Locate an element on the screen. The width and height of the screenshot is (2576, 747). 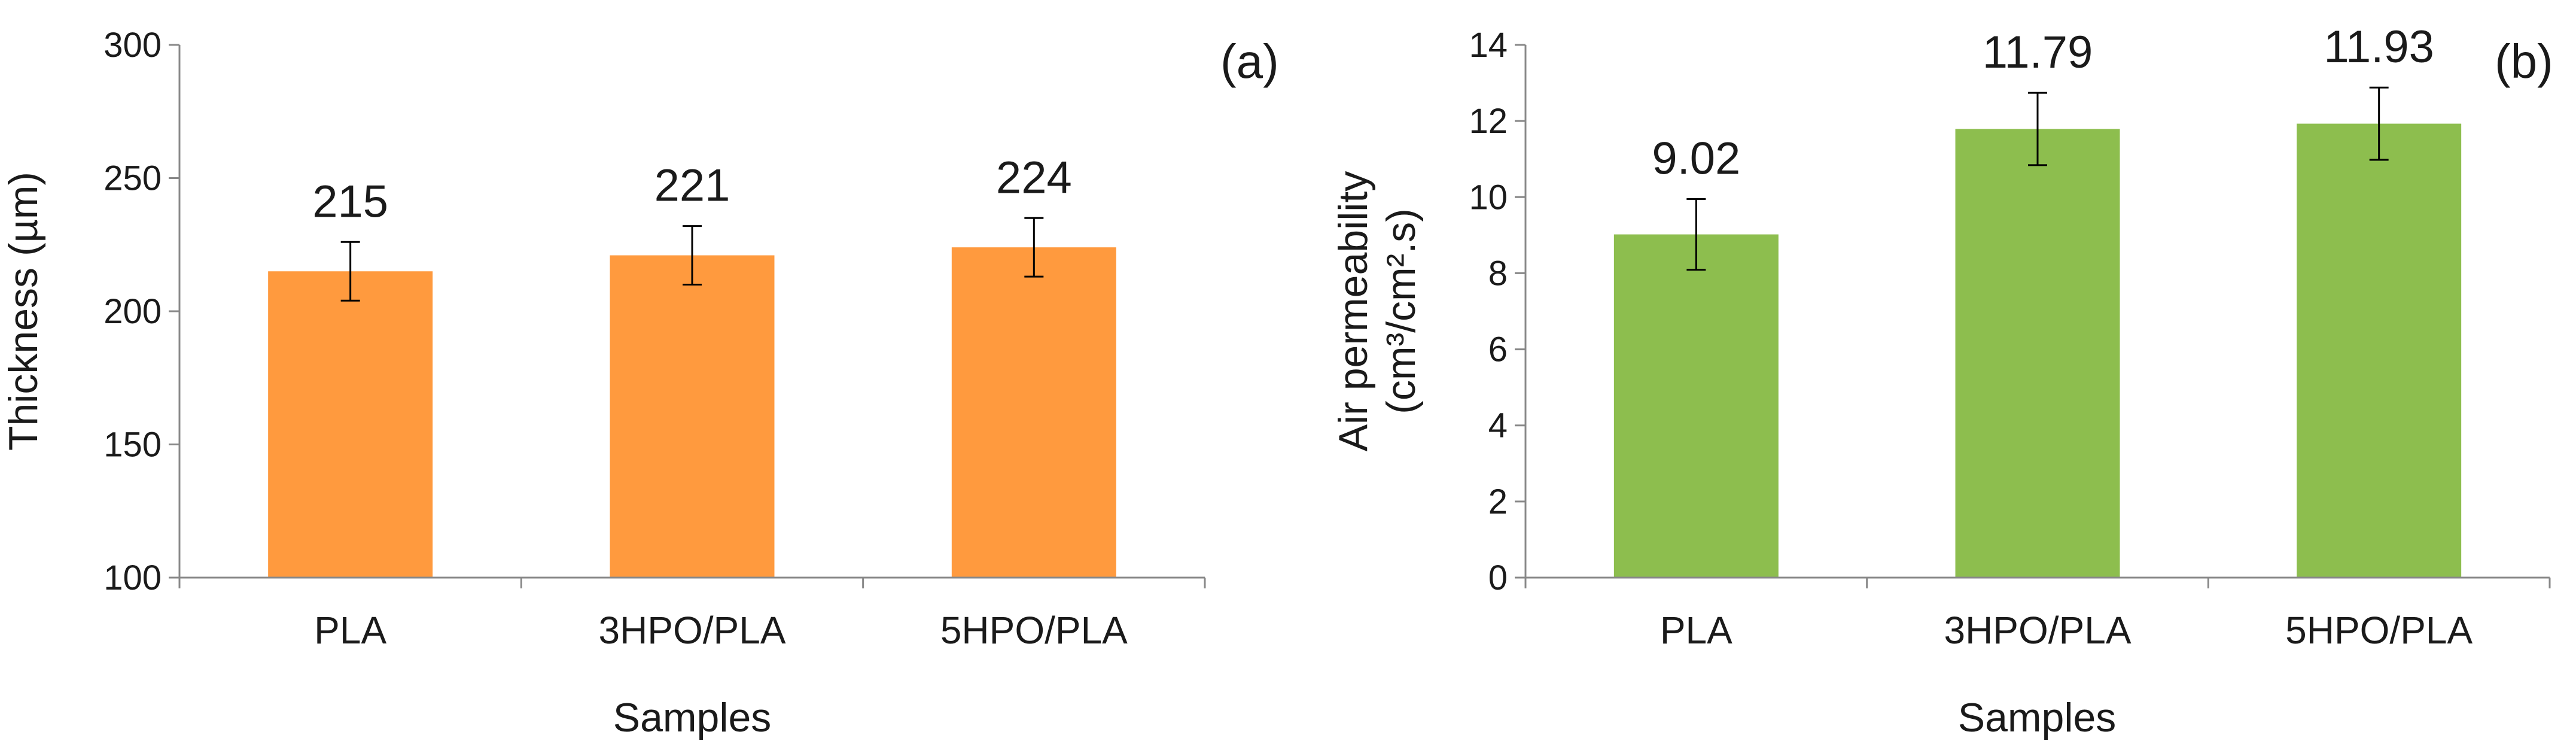
y-tick-label: 14 is located at coordinates (1488, 45).